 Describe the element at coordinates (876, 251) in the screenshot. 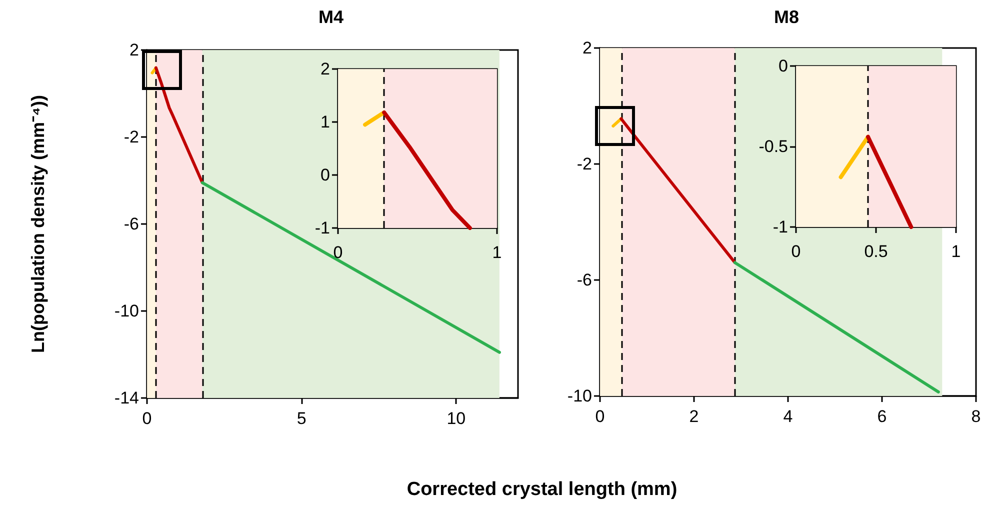

I see `x-tick-label: 0.5` at that location.